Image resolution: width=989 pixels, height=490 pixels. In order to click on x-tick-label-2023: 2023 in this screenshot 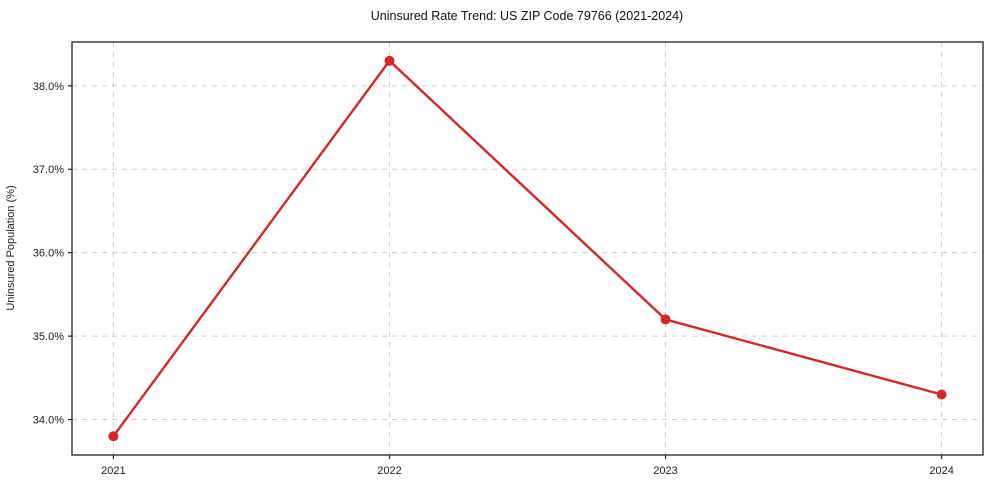, I will do `click(665, 471)`.